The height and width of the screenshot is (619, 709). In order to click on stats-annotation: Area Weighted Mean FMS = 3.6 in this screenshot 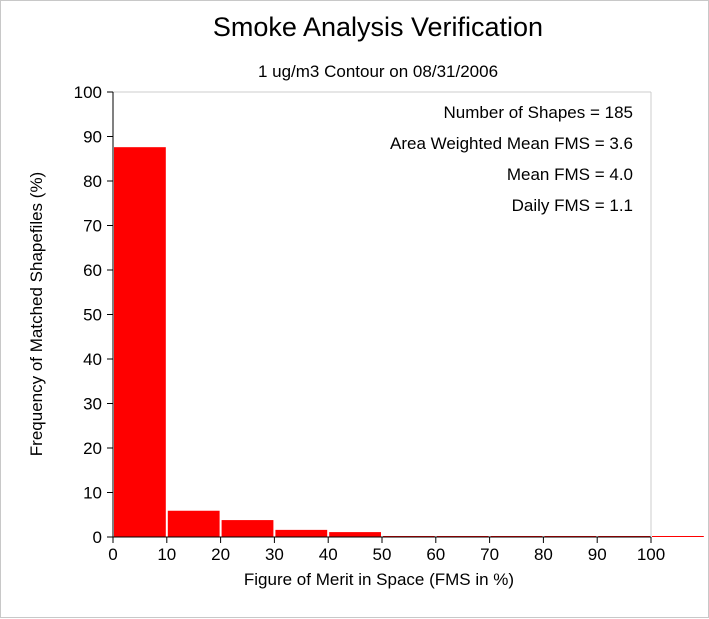, I will do `click(511, 143)`.